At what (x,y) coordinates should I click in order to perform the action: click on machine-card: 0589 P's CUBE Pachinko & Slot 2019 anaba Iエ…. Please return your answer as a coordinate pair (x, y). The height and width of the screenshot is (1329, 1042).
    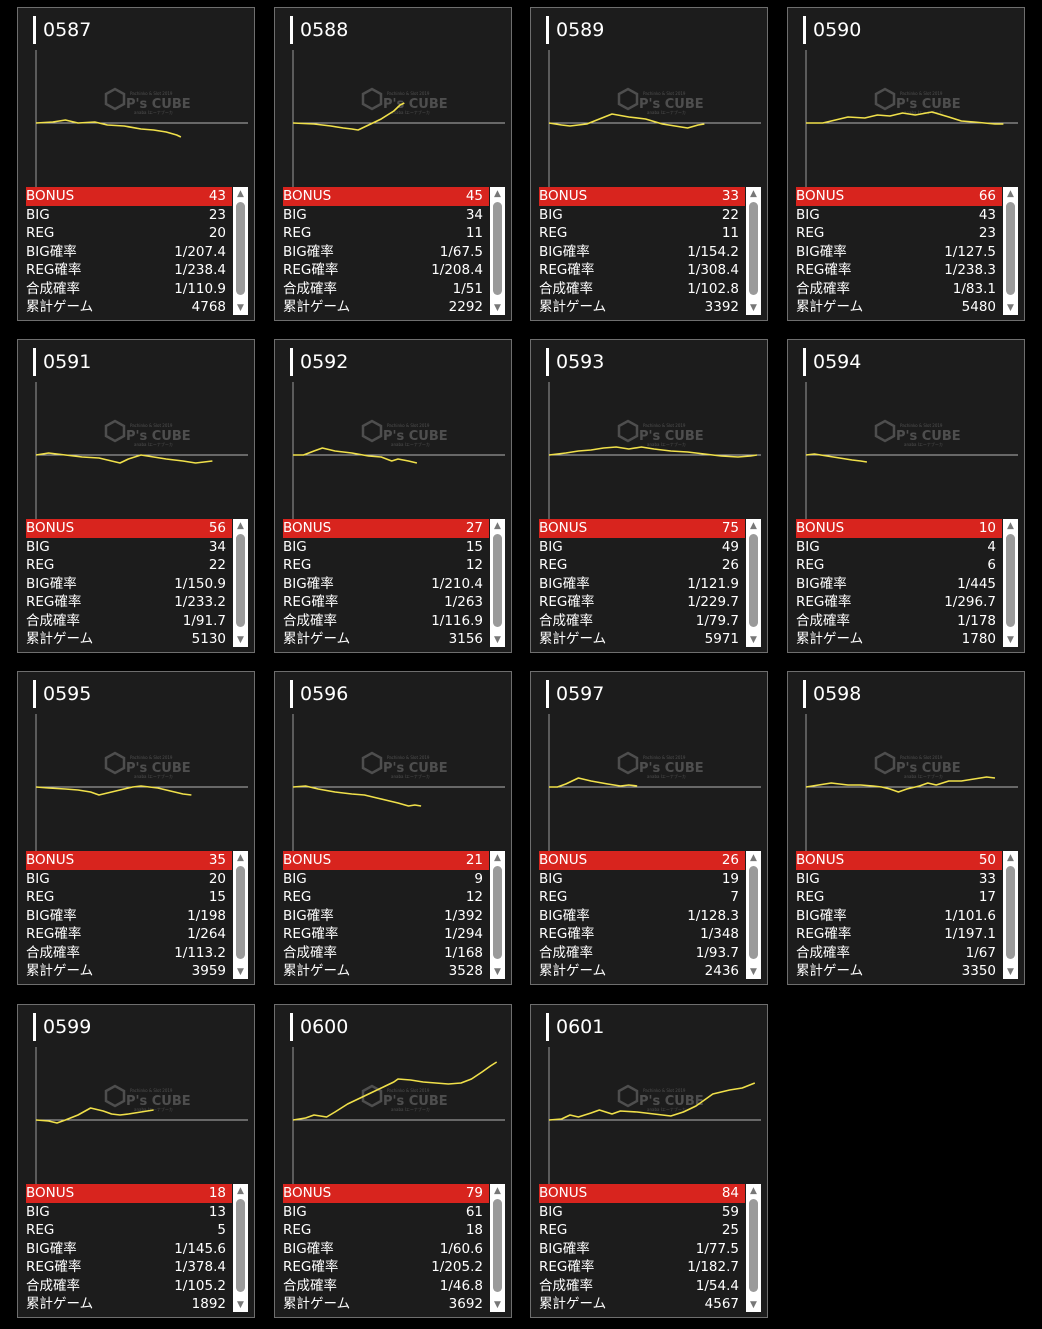
    Looking at the image, I should click on (649, 164).